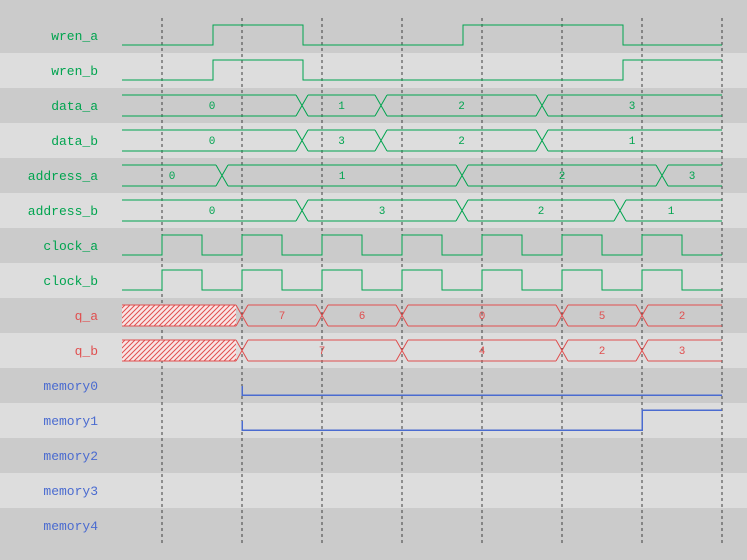  Describe the element at coordinates (212, 107) in the screenshot. I see `bus-value-data_a: 0` at that location.